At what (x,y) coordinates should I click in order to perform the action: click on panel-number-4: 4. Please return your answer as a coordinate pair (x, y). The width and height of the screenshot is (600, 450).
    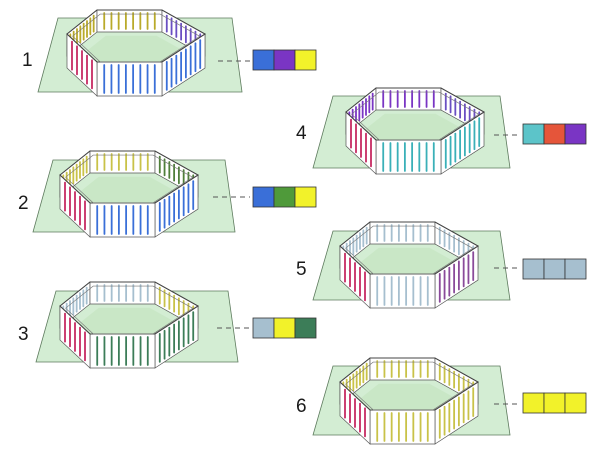
    Looking at the image, I should click on (301, 133).